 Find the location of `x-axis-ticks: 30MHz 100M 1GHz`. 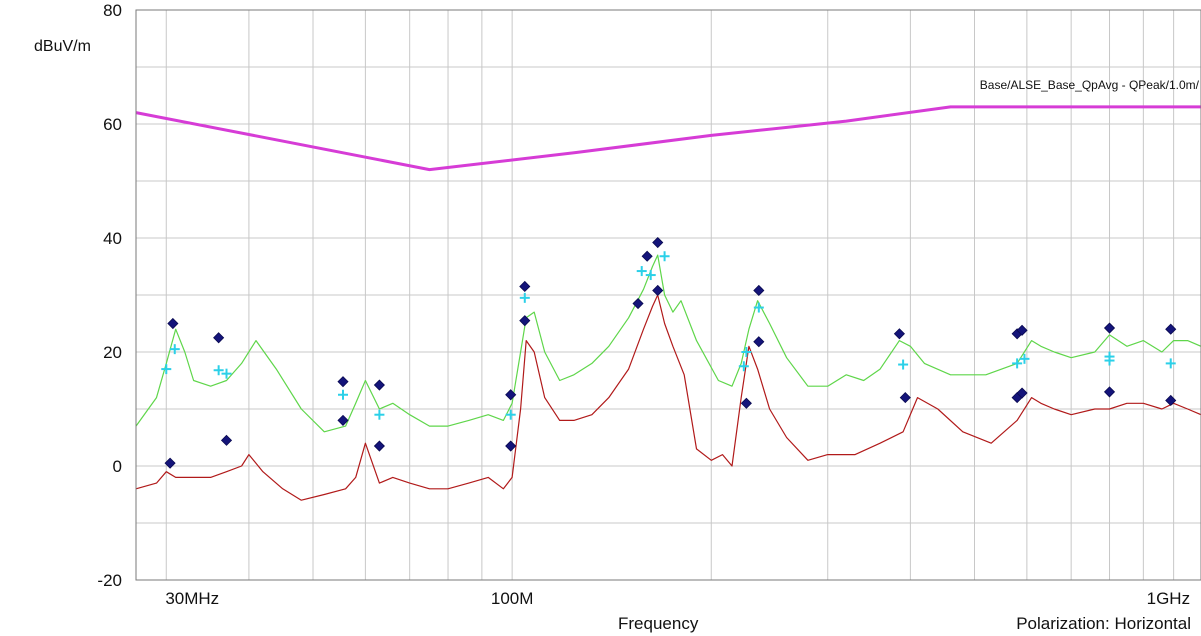

x-axis-ticks: 30MHz 100M 1GHz is located at coordinates (677, 598).